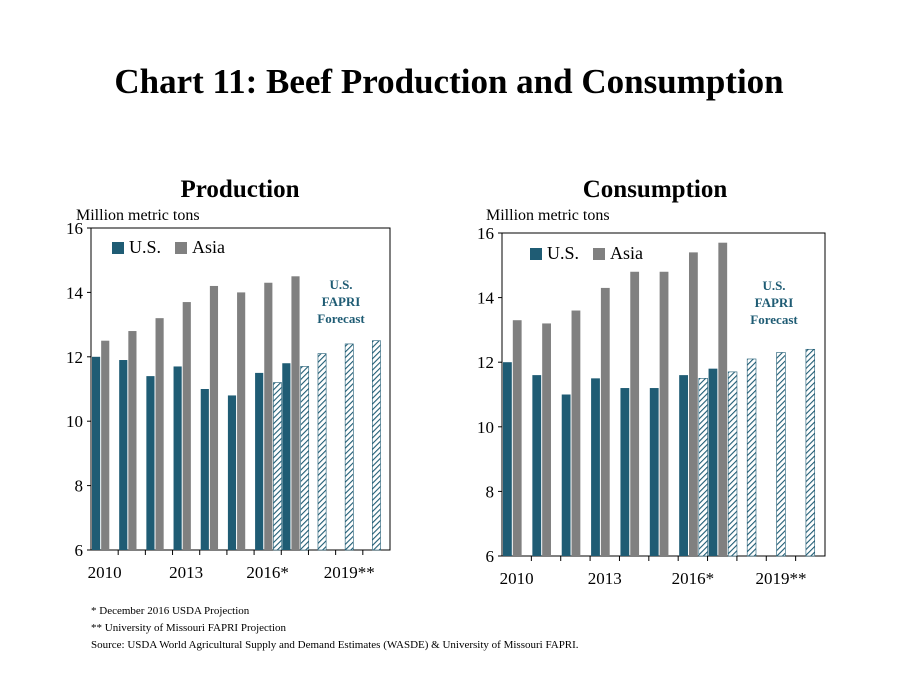  Describe the element at coordinates (170, 611) in the screenshot. I see `footnote-usda: * December 2016 USDA Projection` at that location.